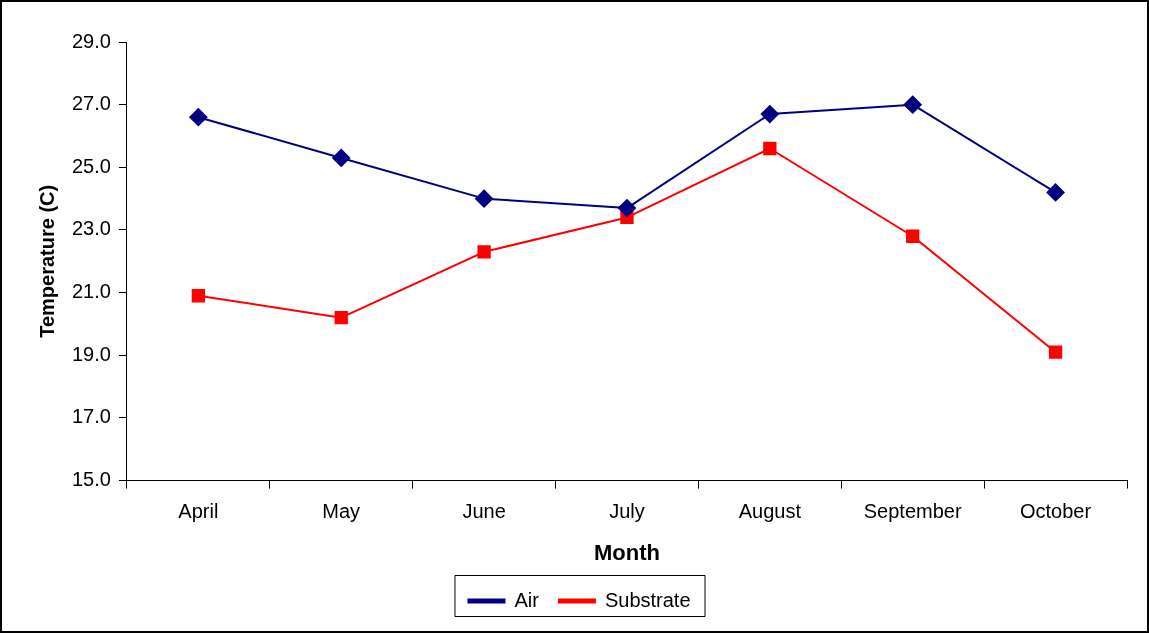 The height and width of the screenshot is (633, 1149). I want to click on legend-label: Substrate, so click(647, 599).